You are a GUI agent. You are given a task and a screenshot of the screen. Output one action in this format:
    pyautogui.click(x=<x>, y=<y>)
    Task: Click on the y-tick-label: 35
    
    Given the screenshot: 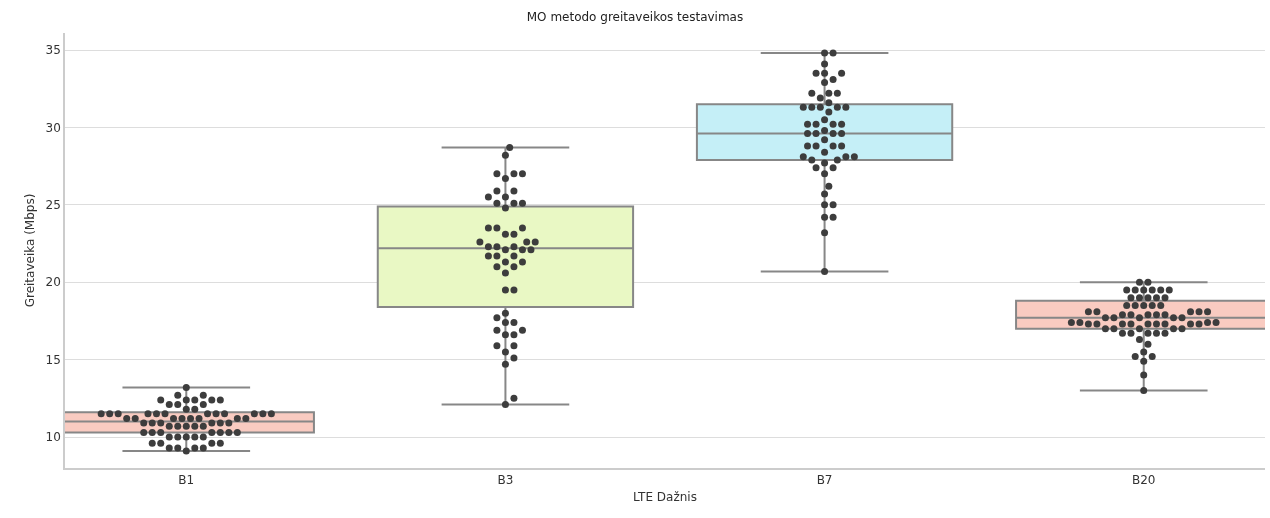 What is the action you would take?
    pyautogui.click(x=53, y=50)
    